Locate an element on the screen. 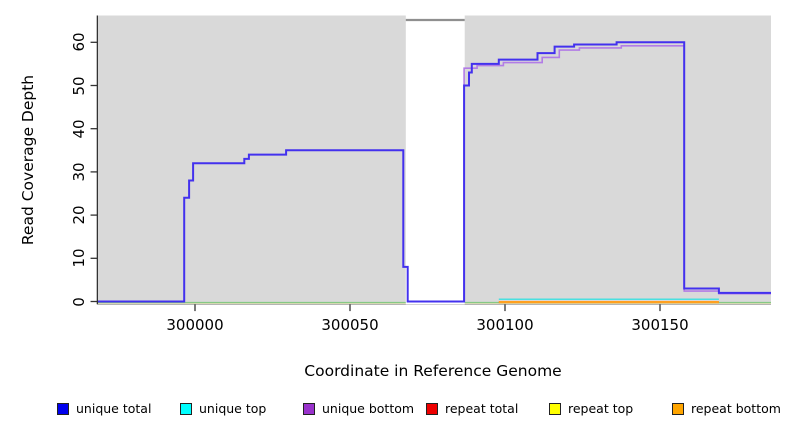 The height and width of the screenshot is (432, 792). legend-label: repeat bottom is located at coordinates (736, 408).